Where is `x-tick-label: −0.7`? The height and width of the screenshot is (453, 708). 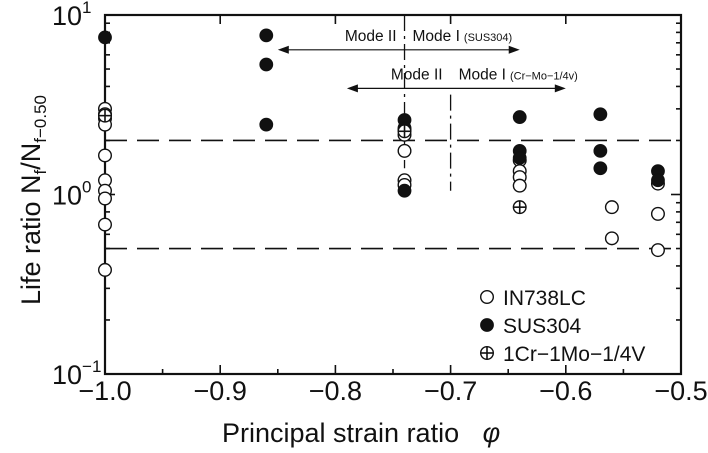 x-tick-label: −0.7 is located at coordinates (450, 391).